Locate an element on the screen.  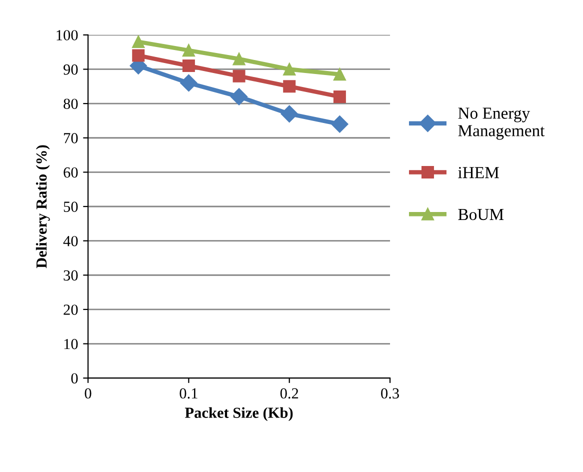
y-axis-title: Delivery Ratio (%) is located at coordinates (43, 206).